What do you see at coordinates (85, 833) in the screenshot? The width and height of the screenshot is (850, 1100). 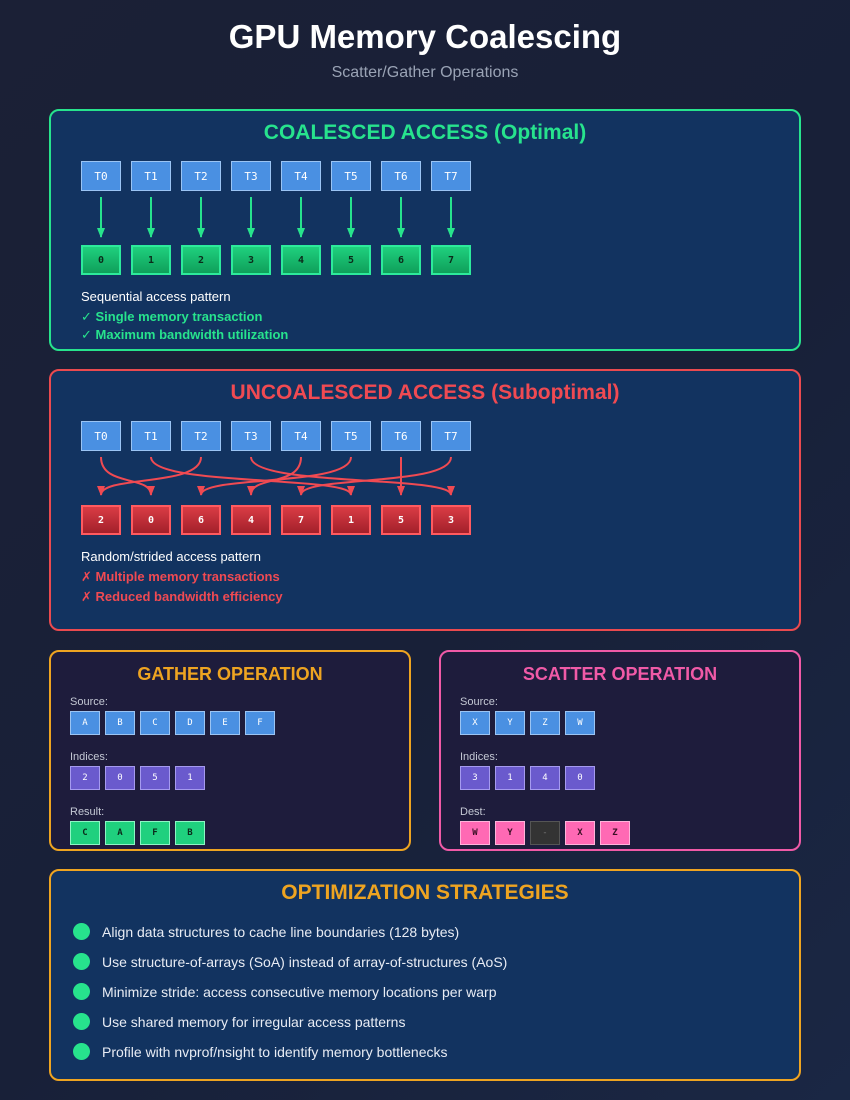 I see `result-cell: C` at bounding box center [85, 833].